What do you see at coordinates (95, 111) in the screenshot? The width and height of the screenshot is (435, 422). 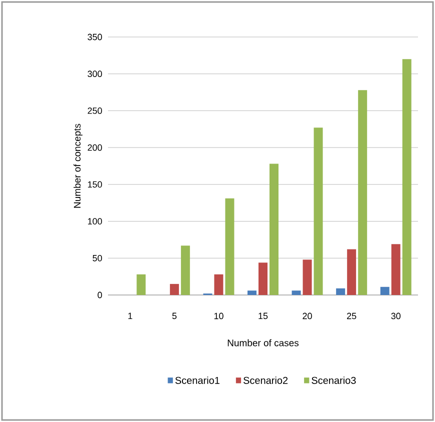 I see `y-tick-label: 250` at bounding box center [95, 111].